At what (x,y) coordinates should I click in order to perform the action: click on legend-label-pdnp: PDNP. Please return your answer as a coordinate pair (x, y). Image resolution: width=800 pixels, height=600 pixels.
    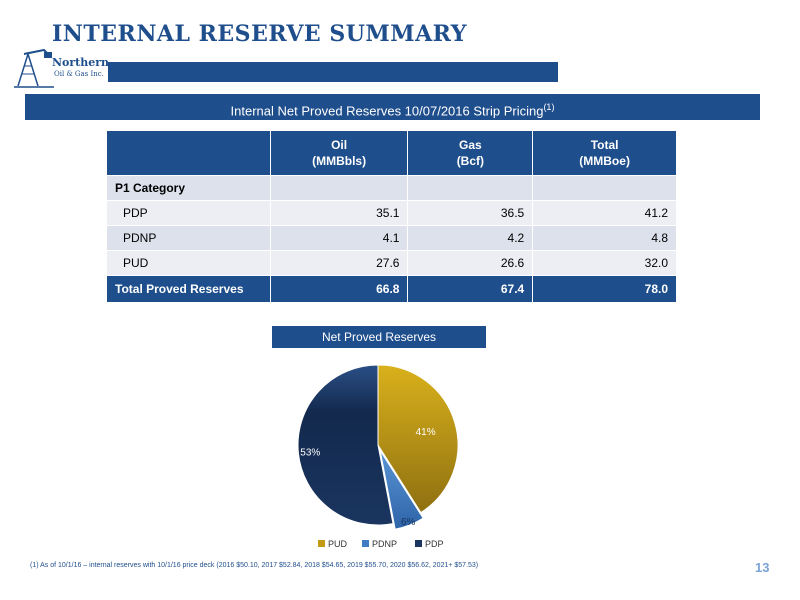
    Looking at the image, I should click on (384, 544).